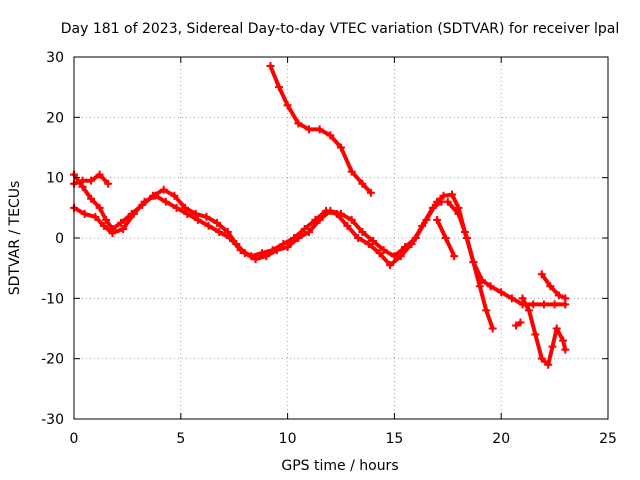 This screenshot has width=640, height=480. I want to click on x-tick-label: 15, so click(394, 439).